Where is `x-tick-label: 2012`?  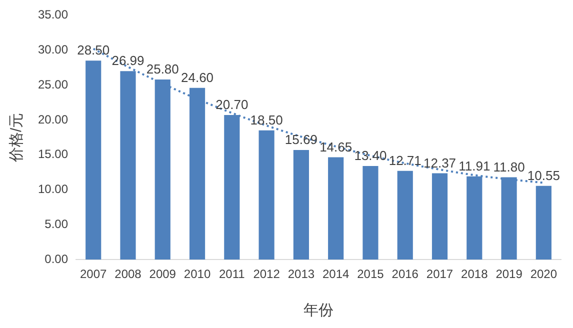
x-tick-label: 2012 is located at coordinates (266, 274).